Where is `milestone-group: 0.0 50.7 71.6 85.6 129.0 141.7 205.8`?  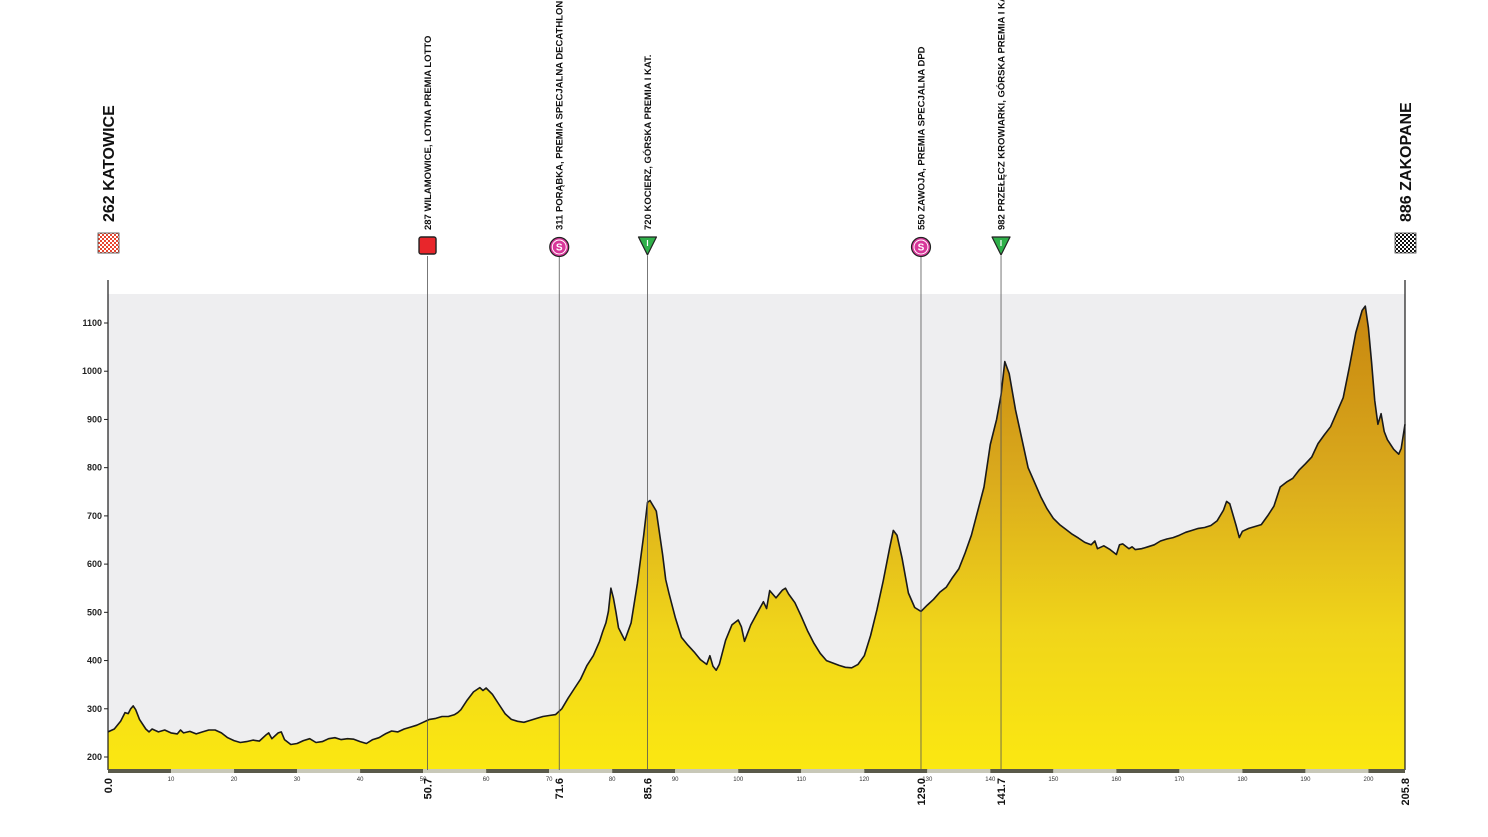 milestone-group: 0.0 50.7 71.6 85.6 129.0 141.7 205.8 is located at coordinates (757, 792).